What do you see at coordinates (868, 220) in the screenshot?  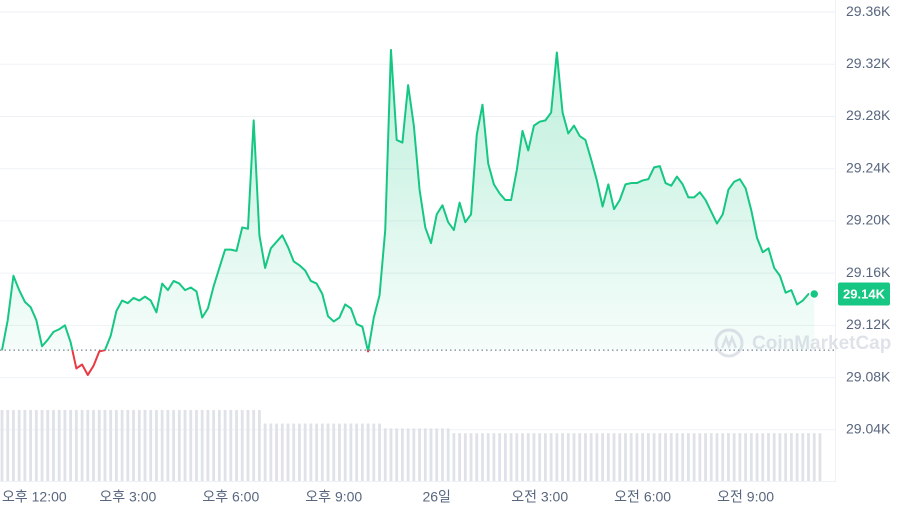 I see `y-tick-label: 29.20K` at bounding box center [868, 220].